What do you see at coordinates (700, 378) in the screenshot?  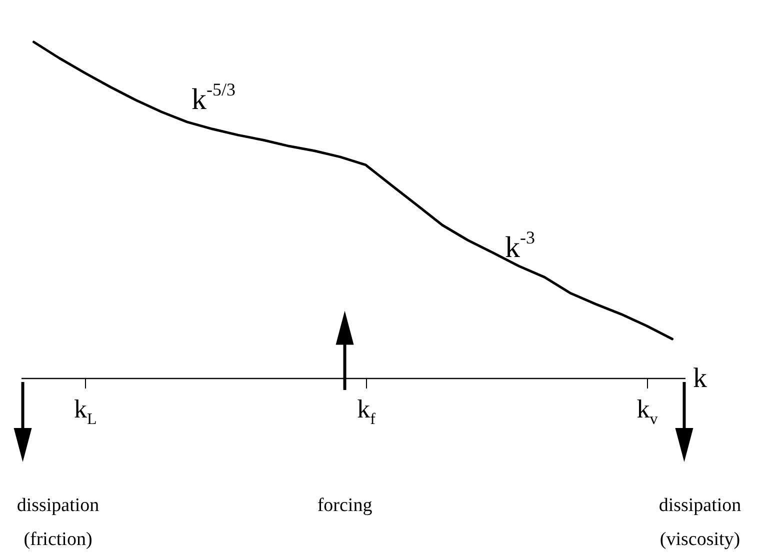 I see `x-axis-title: k` at bounding box center [700, 378].